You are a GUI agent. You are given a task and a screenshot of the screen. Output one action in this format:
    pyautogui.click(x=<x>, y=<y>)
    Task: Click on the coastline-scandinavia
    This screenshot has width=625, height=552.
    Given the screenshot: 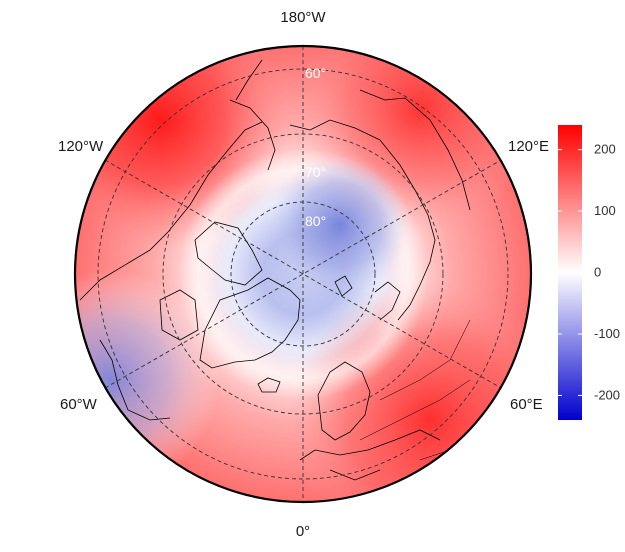 What is the action you would take?
    pyautogui.click(x=344, y=401)
    